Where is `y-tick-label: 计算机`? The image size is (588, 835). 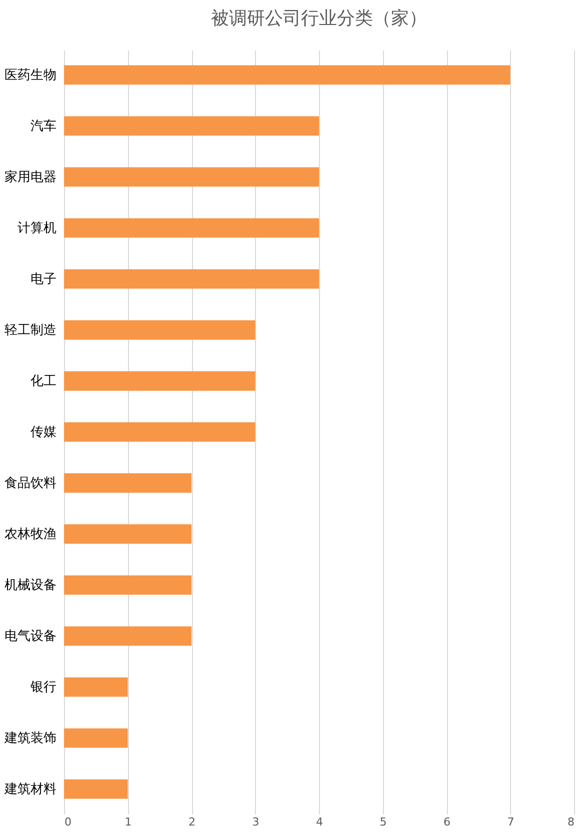 y-tick-label: 计算机 is located at coordinates (37, 228).